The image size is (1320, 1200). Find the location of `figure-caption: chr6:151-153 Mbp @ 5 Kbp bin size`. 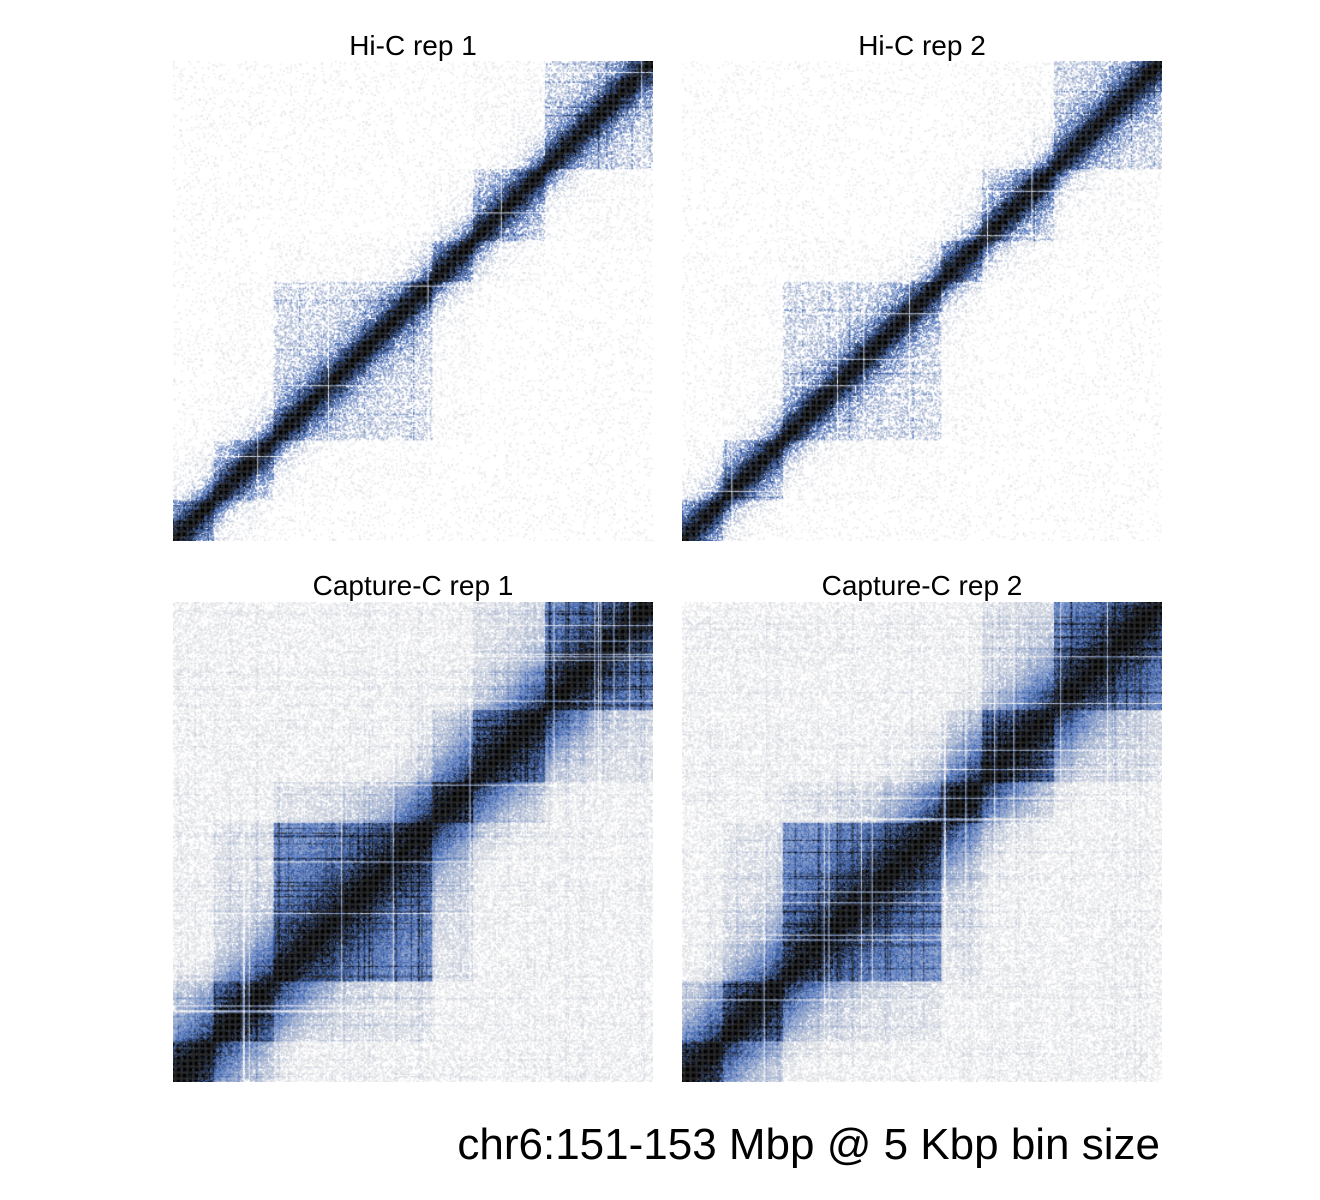

figure-caption: chr6:151-153 Mbp @ 5 Kbp bin size is located at coordinates (808, 1144).